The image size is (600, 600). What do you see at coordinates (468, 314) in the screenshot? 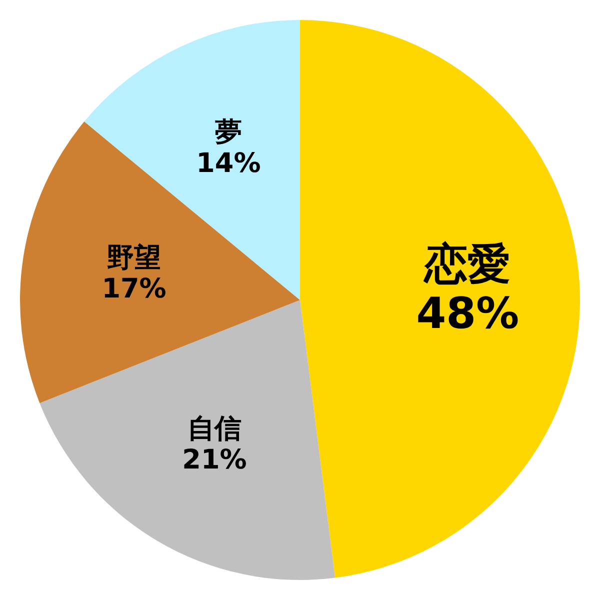
I see `data-label: 48%` at bounding box center [468, 314].